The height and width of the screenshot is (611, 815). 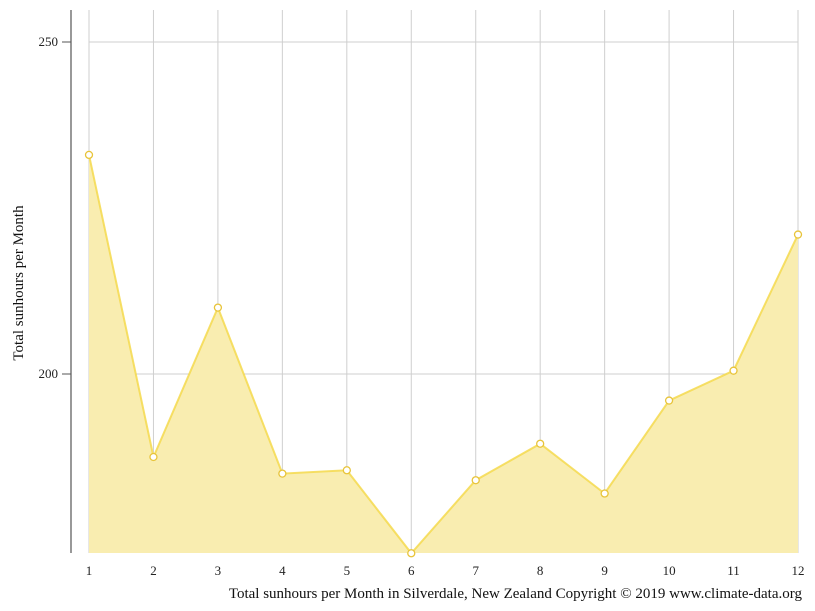 I want to click on y-tick-group: 200 250, so click(x=55, y=207).